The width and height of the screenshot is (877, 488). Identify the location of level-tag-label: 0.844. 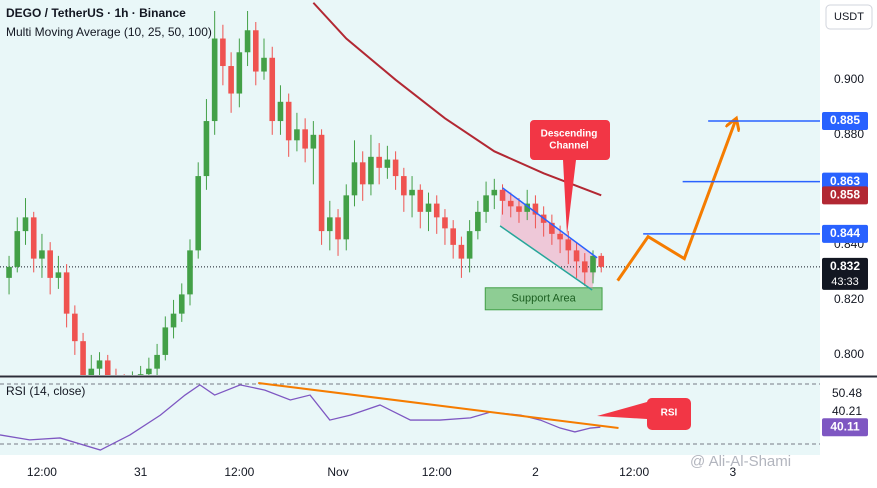
(845, 233).